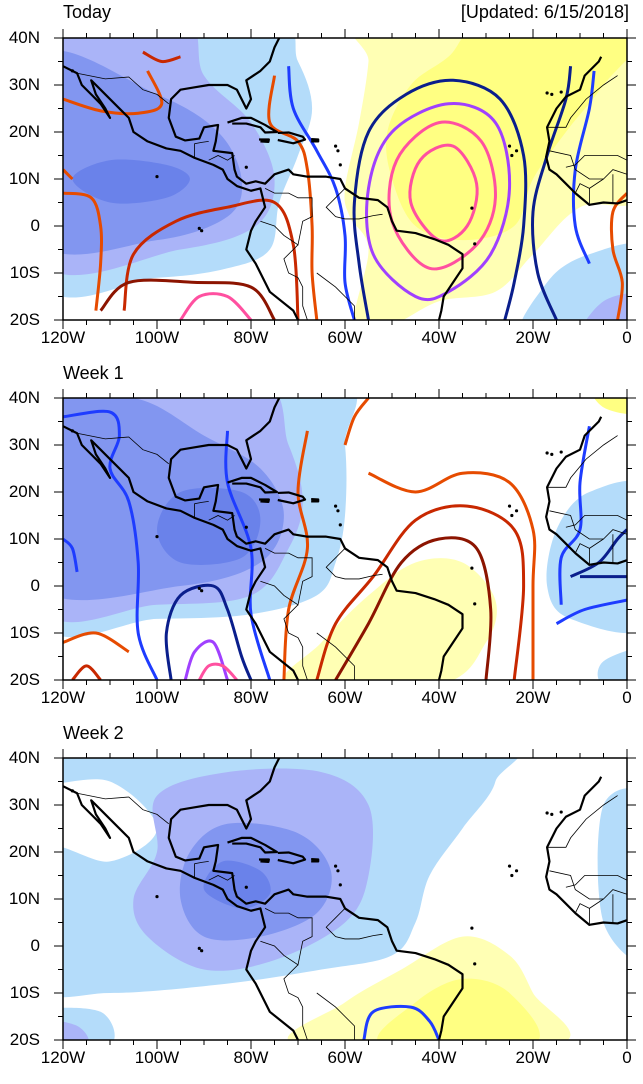 This screenshot has width=643, height=1084. What do you see at coordinates (345, 337) in the screenshot?
I see `lon-label: 60W` at bounding box center [345, 337].